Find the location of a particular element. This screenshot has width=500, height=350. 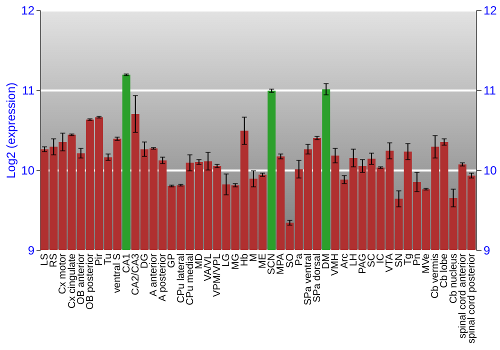

x-tick-label: Cb nucleus is located at coordinates (454, 279).